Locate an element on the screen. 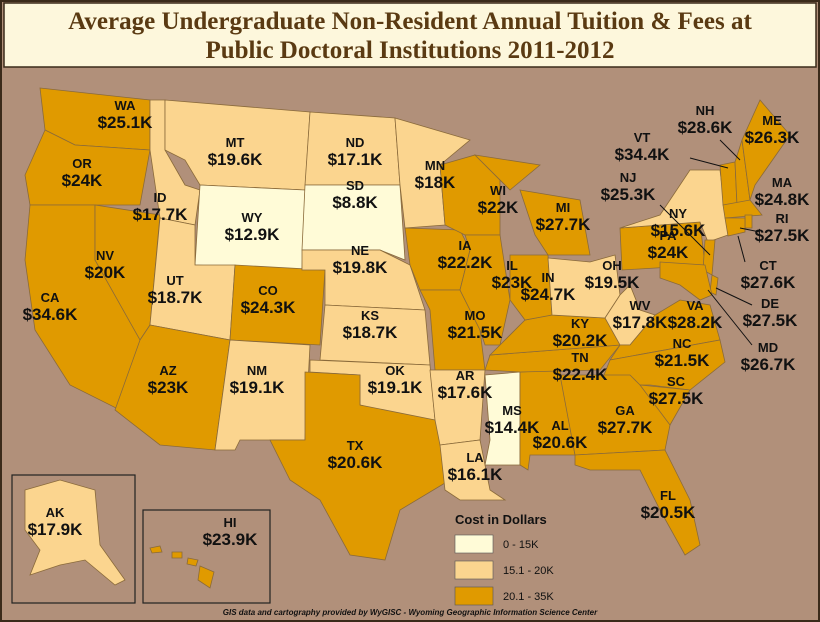 The width and height of the screenshot is (820, 622). state-abbr: CA is located at coordinates (50, 297).